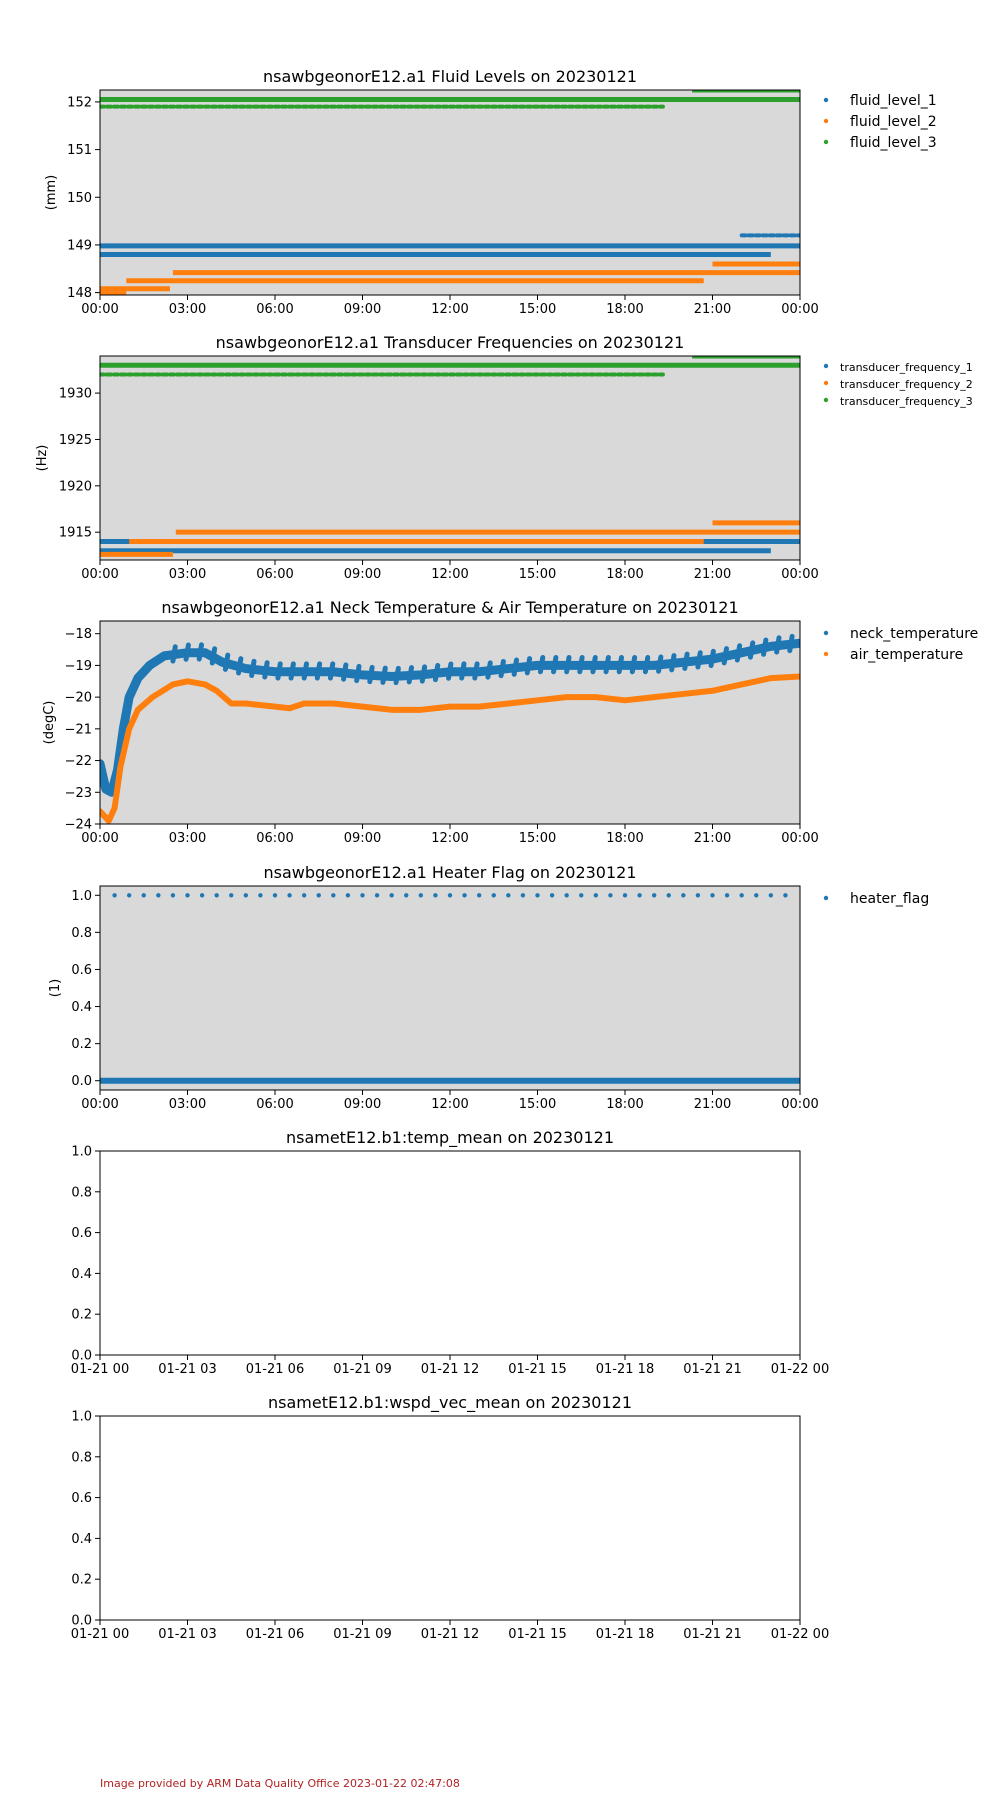 This screenshot has height=1800, width=1000. Describe the element at coordinates (81, 1274) in the screenshot. I see `y-tick-label: 0.4` at that location.